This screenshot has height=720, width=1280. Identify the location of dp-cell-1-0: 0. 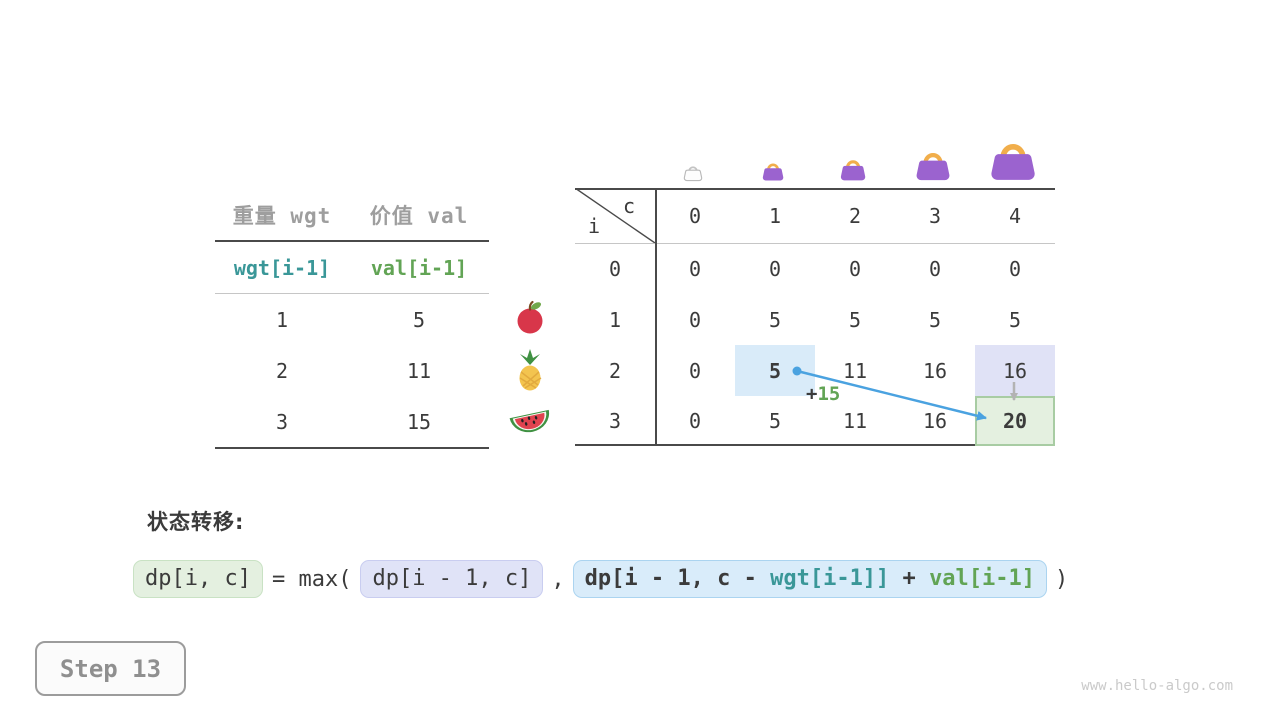
(695, 319).